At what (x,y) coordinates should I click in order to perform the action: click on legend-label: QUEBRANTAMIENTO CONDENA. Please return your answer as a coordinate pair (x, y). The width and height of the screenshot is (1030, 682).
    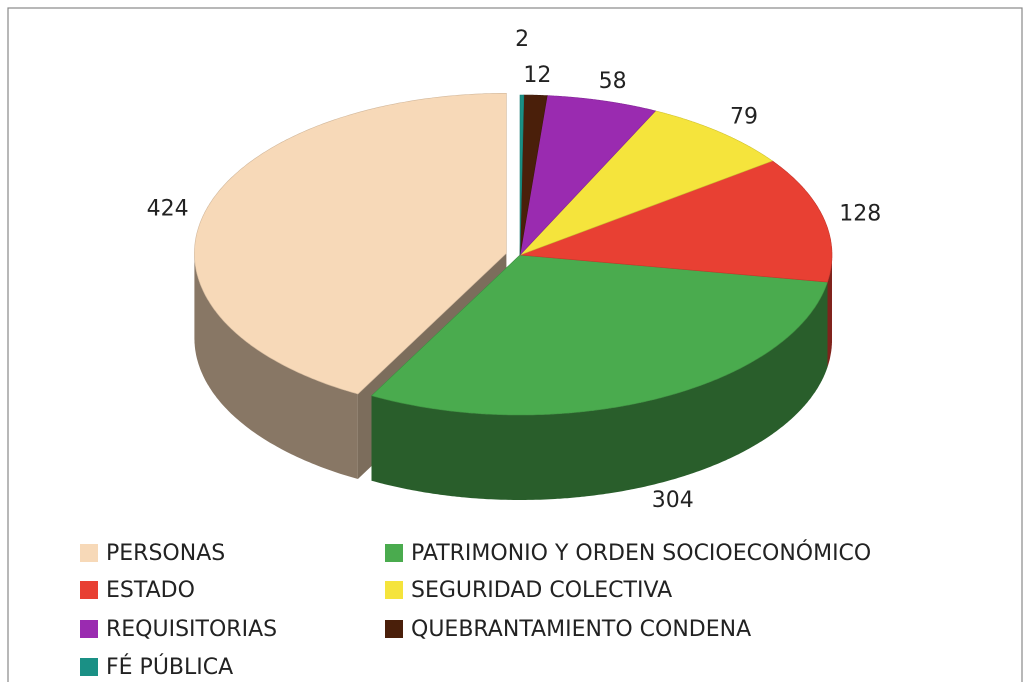
    Looking at the image, I should click on (581, 629).